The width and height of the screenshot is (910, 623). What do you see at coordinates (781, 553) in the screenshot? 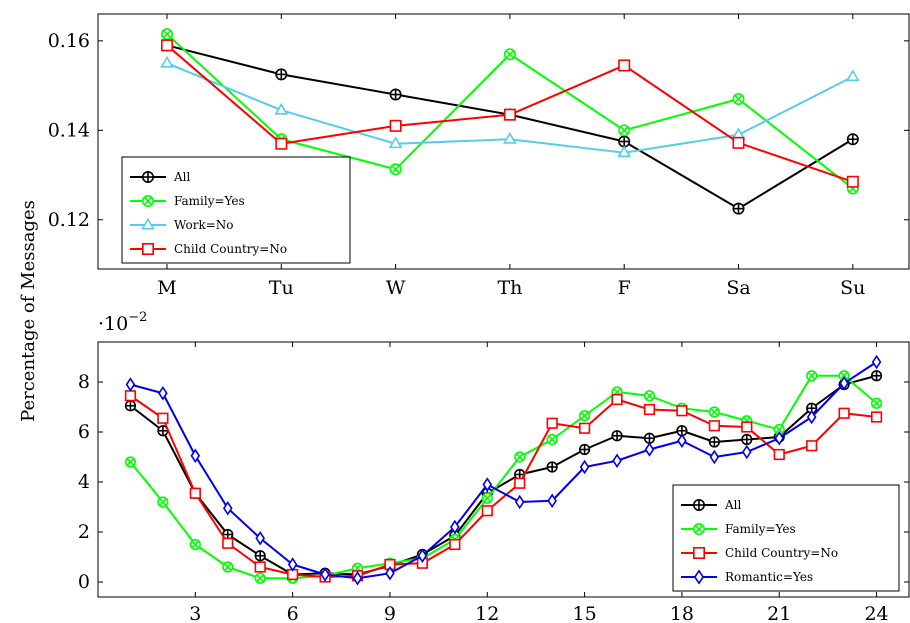
I see `hour-legend-label-child-country-no: Child Country=No` at bounding box center [781, 553].